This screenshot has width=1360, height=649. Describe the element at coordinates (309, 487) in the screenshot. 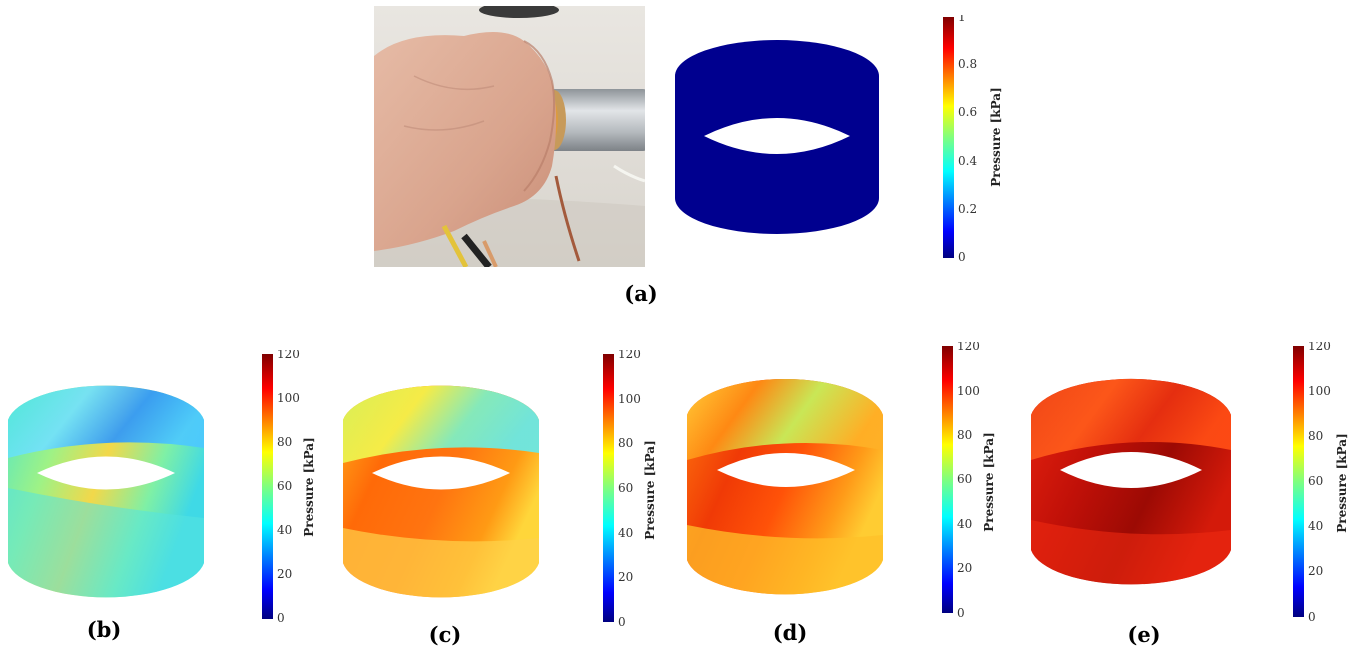

I see `colorbar-b-label: Pressure [kPa]` at that location.